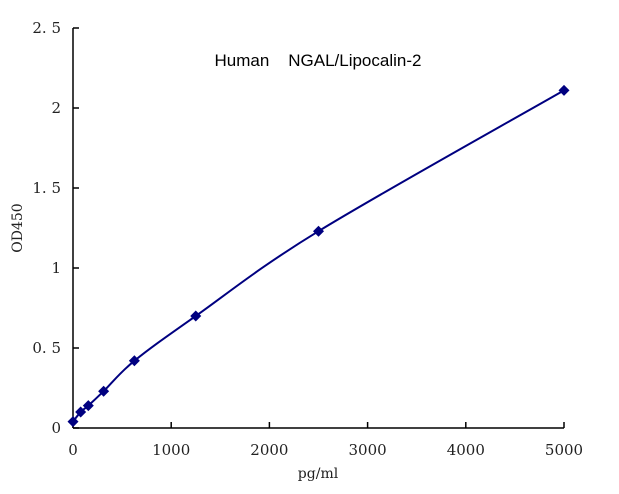  Describe the element at coordinates (466, 450) in the screenshot. I see `x-tick-label: 4000` at that location.